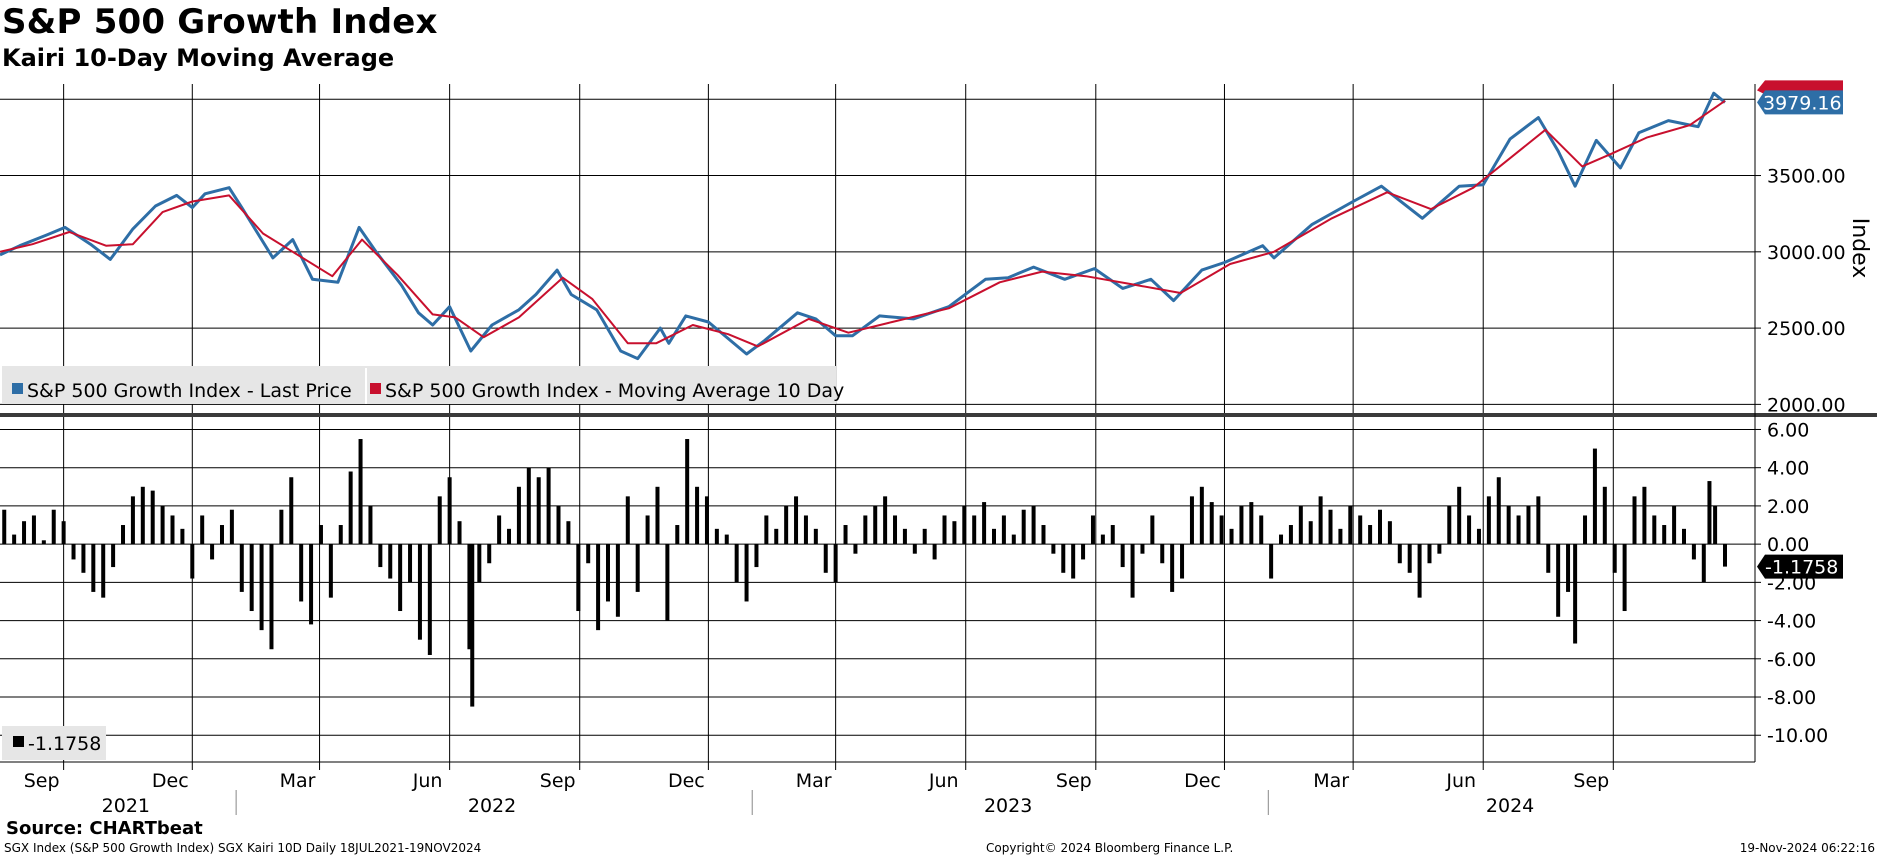  What do you see at coordinates (1859, 248) in the screenshot?
I see `upper-ylabel: Index` at bounding box center [1859, 248].